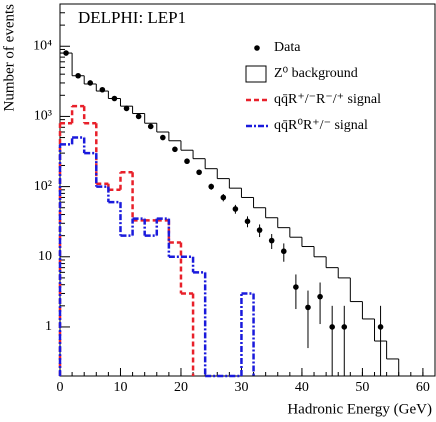  I want to click on legend-label: Data, so click(287, 47).